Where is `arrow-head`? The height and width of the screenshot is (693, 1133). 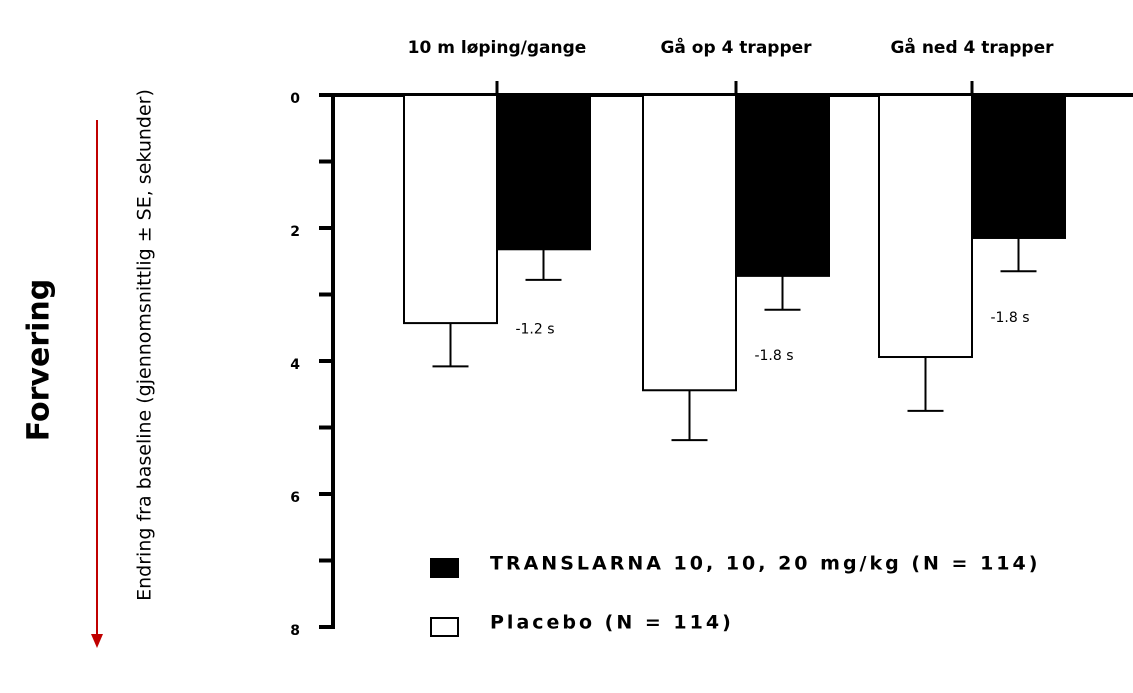 arrow-head is located at coordinates (97, 641).